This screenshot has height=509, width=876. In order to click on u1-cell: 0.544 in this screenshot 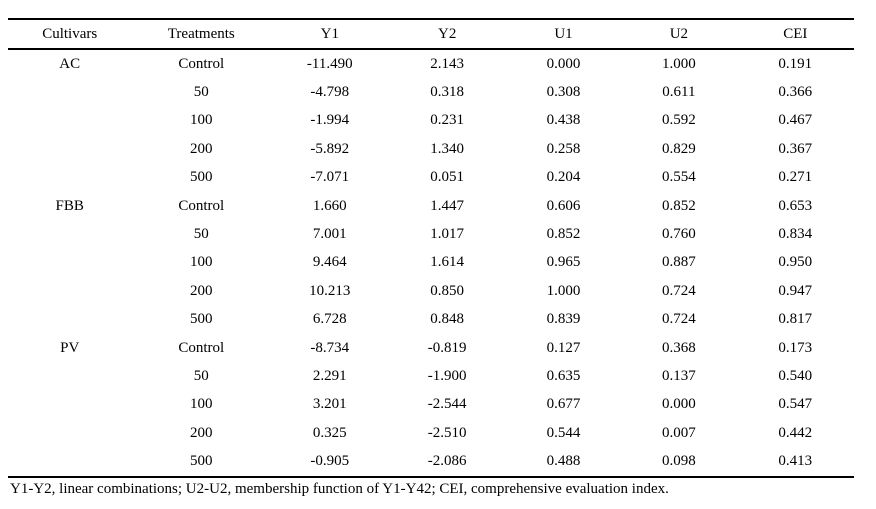, I will do `click(563, 432)`.